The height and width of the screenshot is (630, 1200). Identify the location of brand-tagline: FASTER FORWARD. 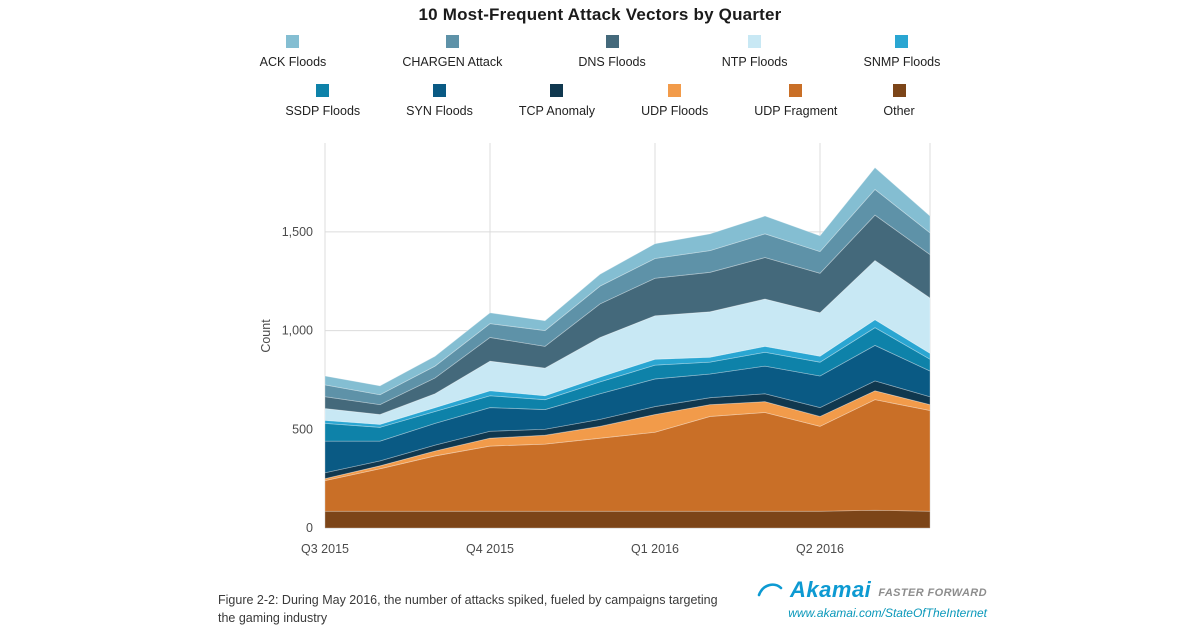
(932, 593).